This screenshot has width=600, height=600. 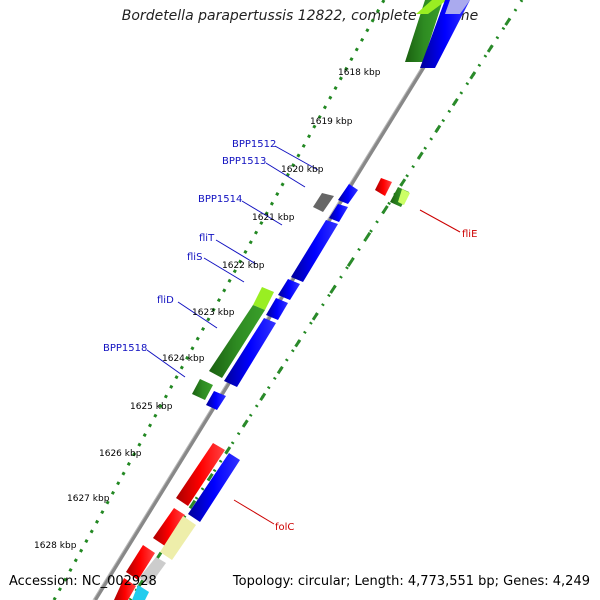 What do you see at coordinates (220, 199) in the screenshot?
I see `gene-label-bpp1514: BPP1514` at bounding box center [220, 199].